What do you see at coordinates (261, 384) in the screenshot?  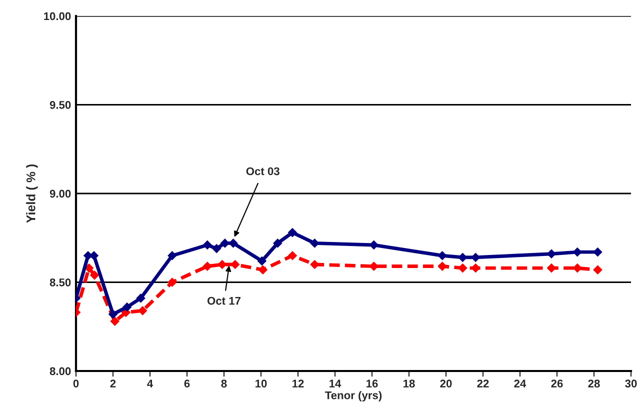 I see `x-tick-label: 10` at bounding box center [261, 384].